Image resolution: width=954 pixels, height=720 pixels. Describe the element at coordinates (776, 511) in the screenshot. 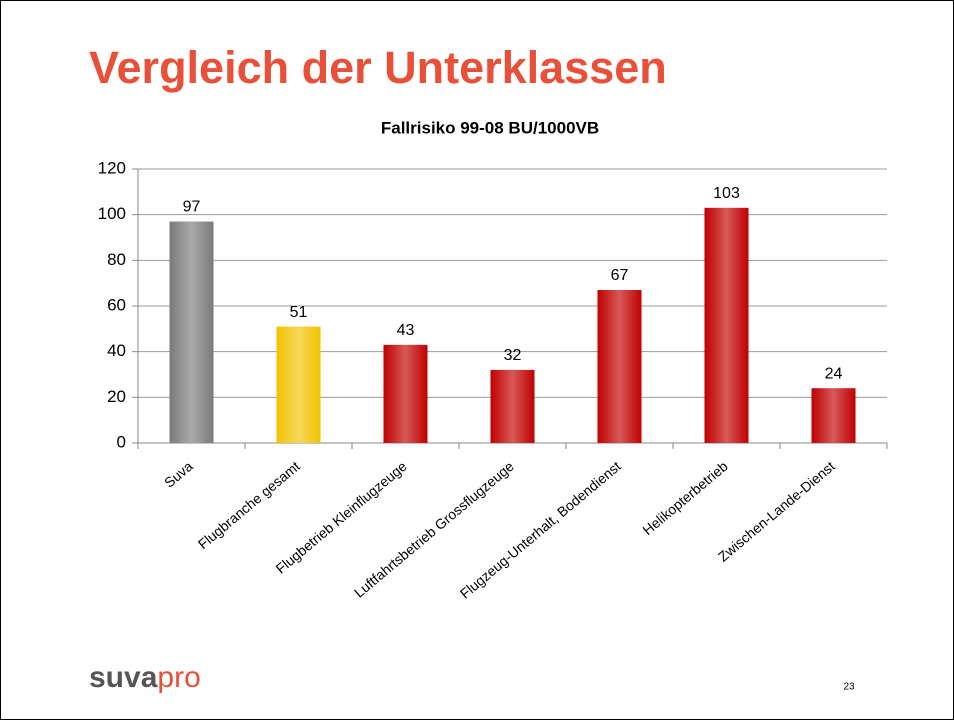

I see `x-tick-label: Zwischen-Lande-Dienst` at that location.